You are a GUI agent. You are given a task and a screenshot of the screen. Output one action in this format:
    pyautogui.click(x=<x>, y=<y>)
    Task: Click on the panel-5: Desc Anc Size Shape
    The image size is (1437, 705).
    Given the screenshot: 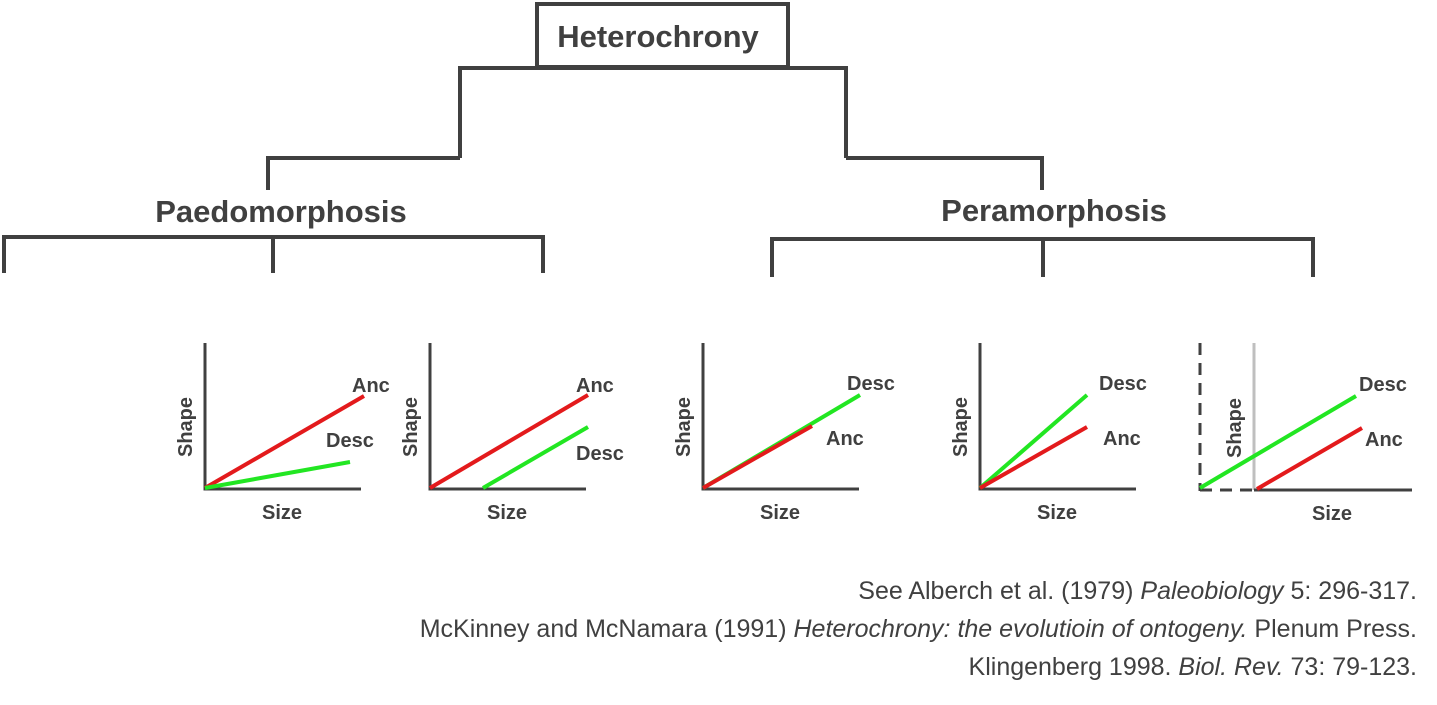 What is the action you would take?
    pyautogui.click(x=1305, y=434)
    